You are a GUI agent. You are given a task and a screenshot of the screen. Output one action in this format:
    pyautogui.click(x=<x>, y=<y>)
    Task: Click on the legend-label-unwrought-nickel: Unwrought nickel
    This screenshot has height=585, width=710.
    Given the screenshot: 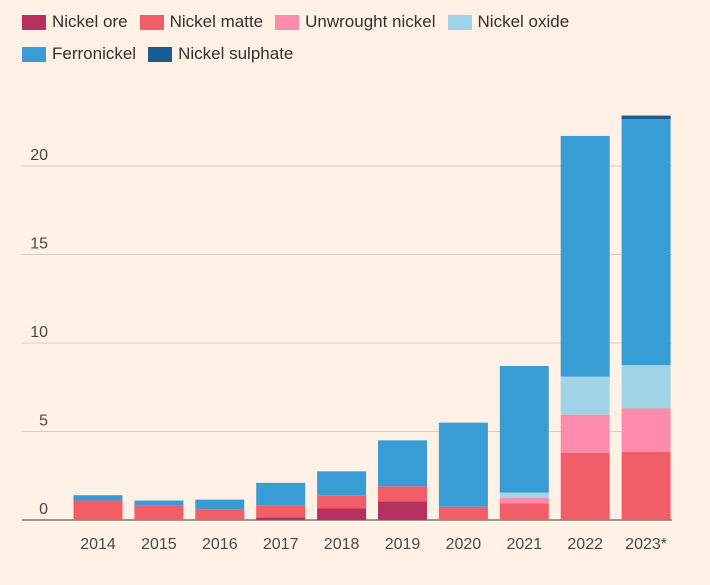 What is the action you would take?
    pyautogui.click(x=370, y=21)
    